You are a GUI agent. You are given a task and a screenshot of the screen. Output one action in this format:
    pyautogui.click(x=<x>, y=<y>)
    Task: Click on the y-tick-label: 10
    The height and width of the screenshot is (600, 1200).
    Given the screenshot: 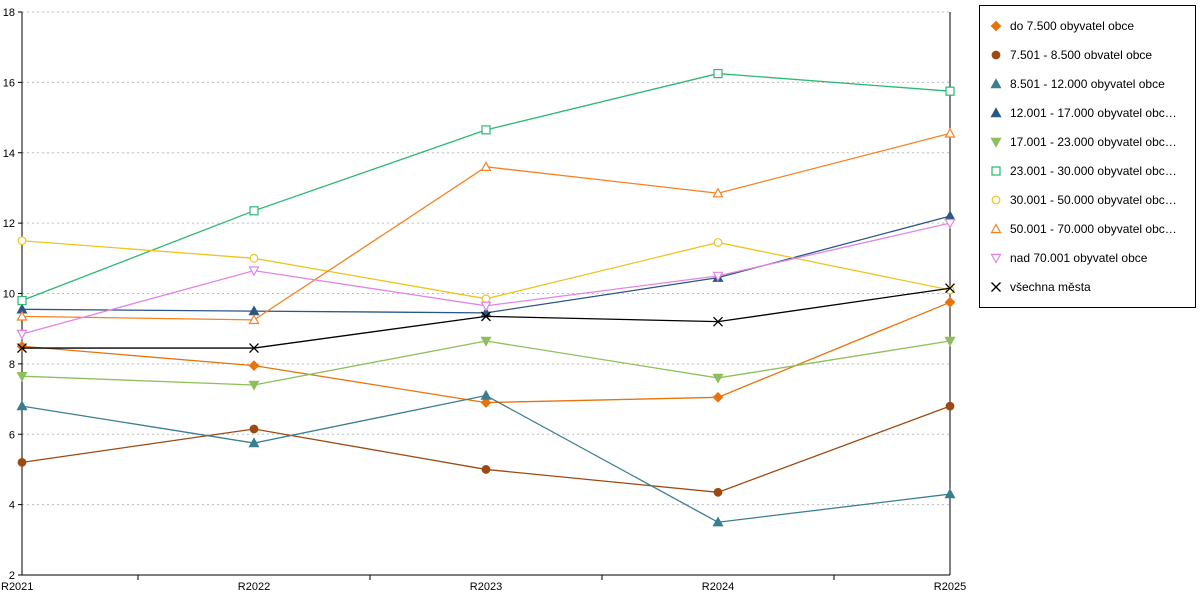 What is the action you would take?
    pyautogui.click(x=9, y=295)
    